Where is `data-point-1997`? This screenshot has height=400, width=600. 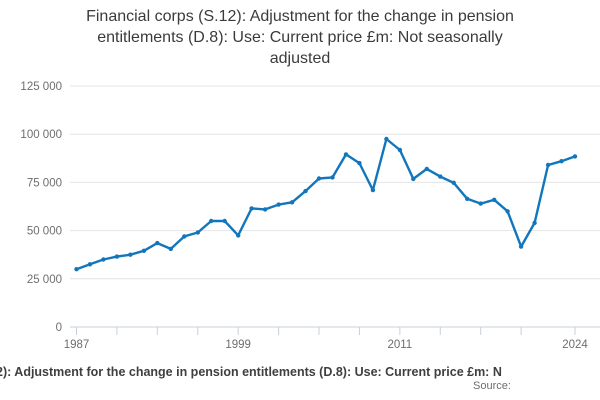 data-point-1997 is located at coordinates (211, 221).